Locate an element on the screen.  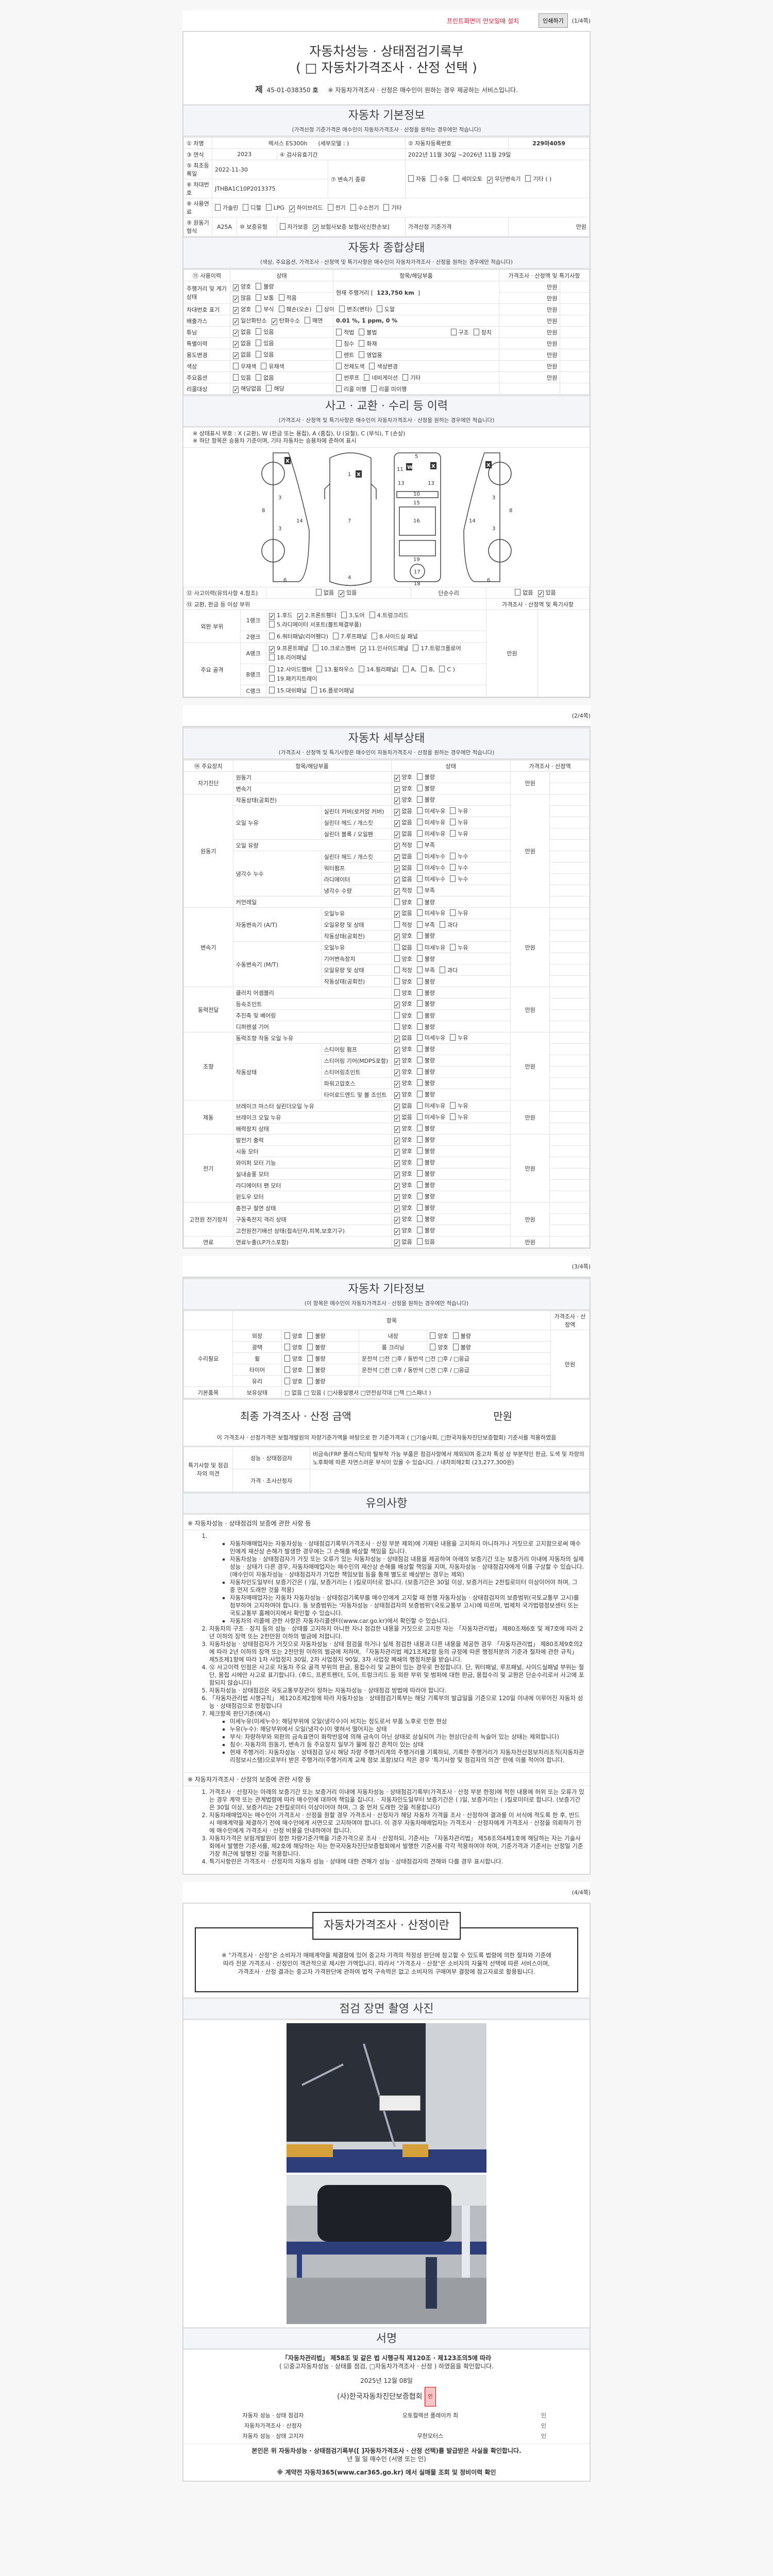
checkbox-option: 무채색 is located at coordinates (244, 366).